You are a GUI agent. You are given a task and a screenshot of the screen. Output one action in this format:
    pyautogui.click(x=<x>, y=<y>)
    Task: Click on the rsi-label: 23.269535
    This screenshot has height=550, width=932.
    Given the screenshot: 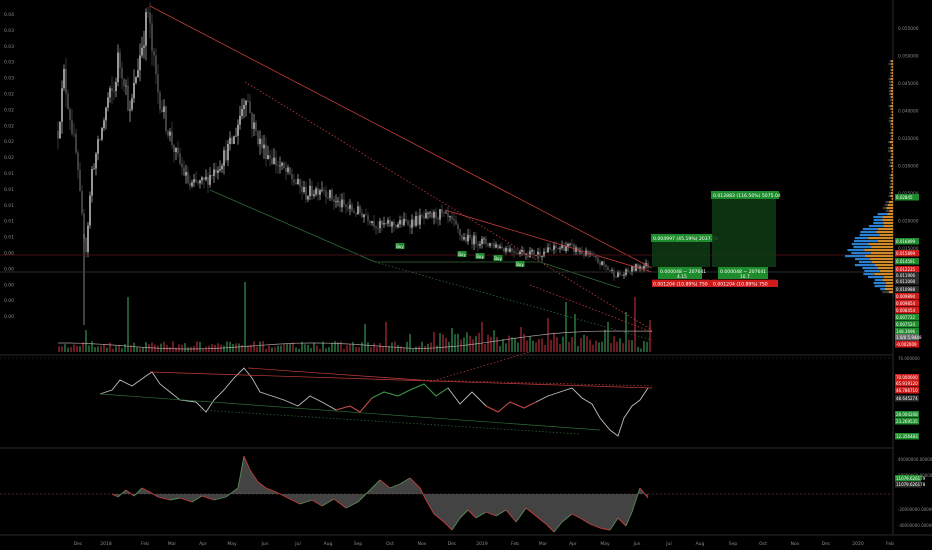 What is the action you would take?
    pyautogui.click(x=907, y=421)
    